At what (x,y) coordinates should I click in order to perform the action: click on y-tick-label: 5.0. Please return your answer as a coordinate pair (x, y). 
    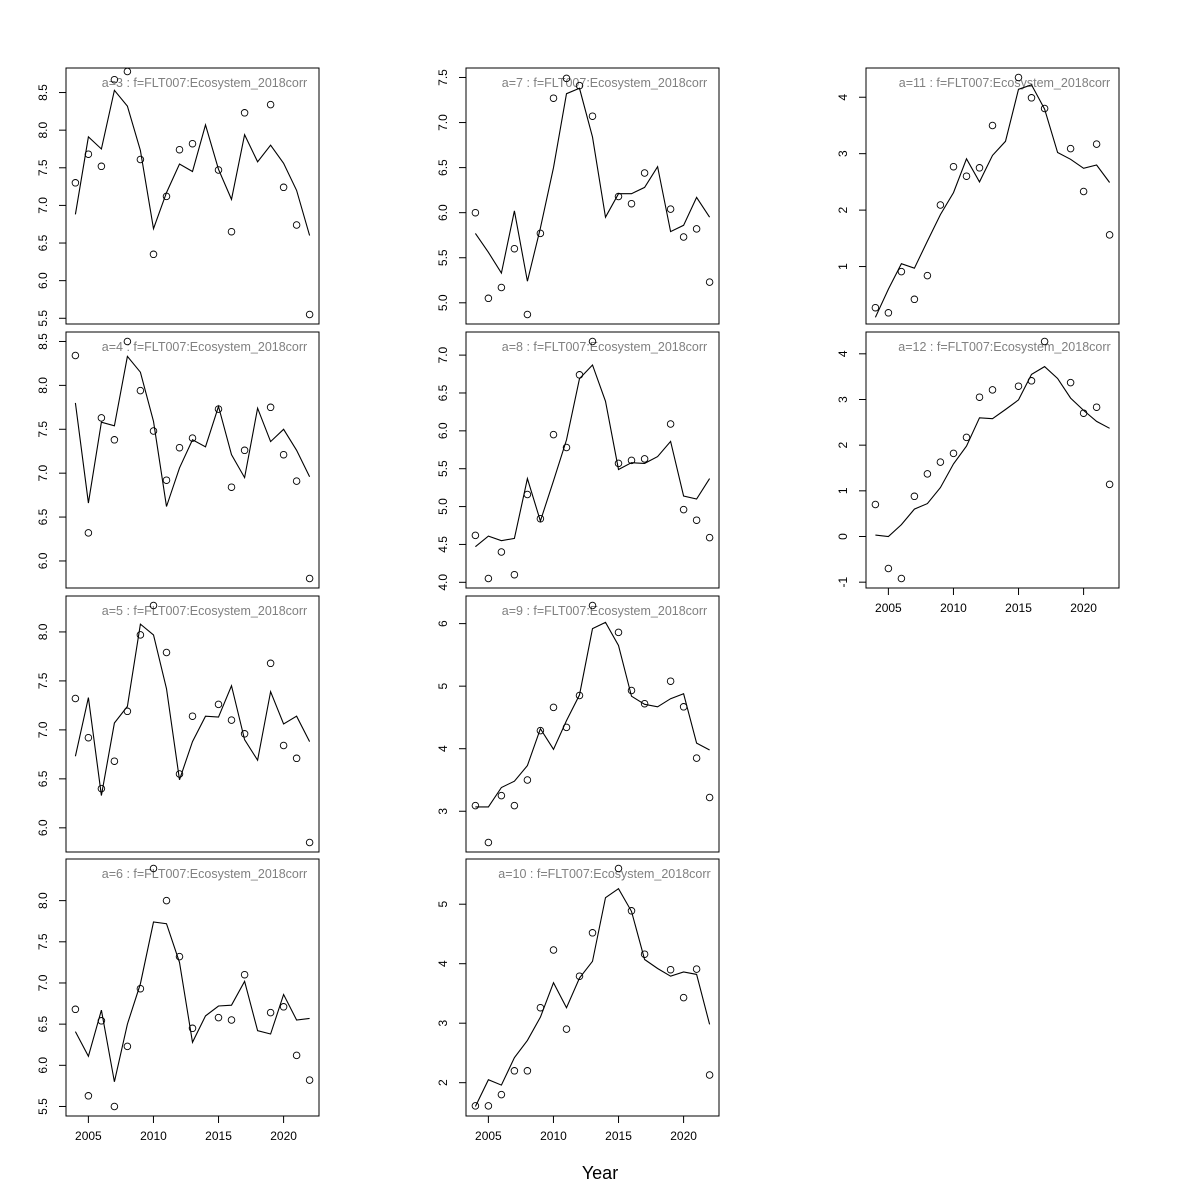
    Looking at the image, I should click on (443, 506).